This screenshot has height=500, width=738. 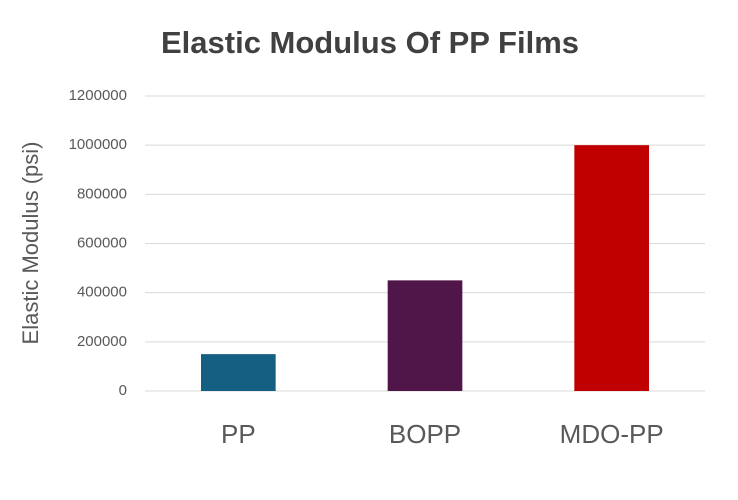 I want to click on y-tick-label: 1200000, so click(x=98, y=95).